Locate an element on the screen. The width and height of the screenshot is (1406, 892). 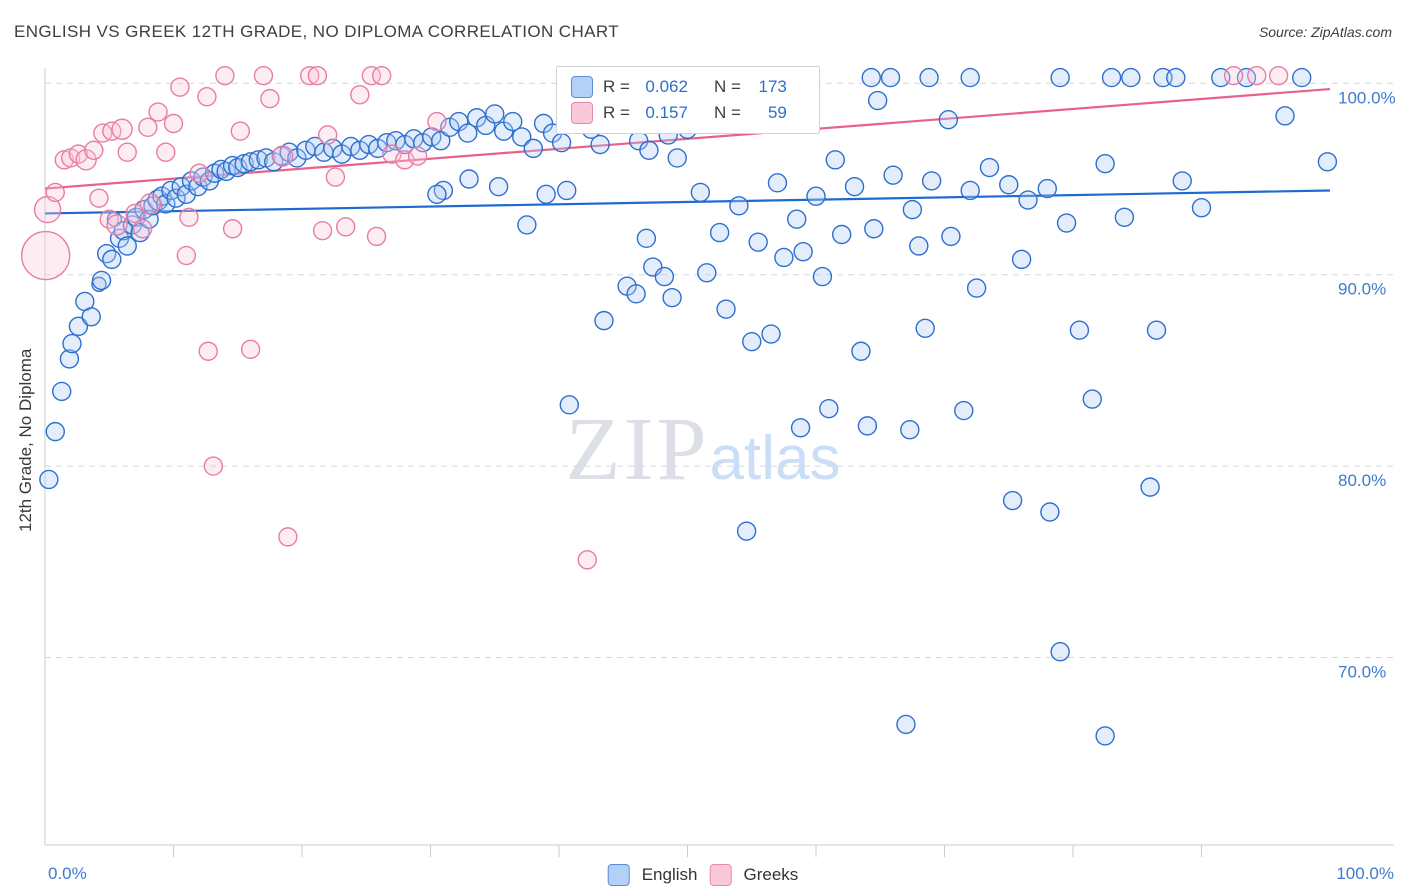
english-legend-swatch is located at coordinates (618, 875).